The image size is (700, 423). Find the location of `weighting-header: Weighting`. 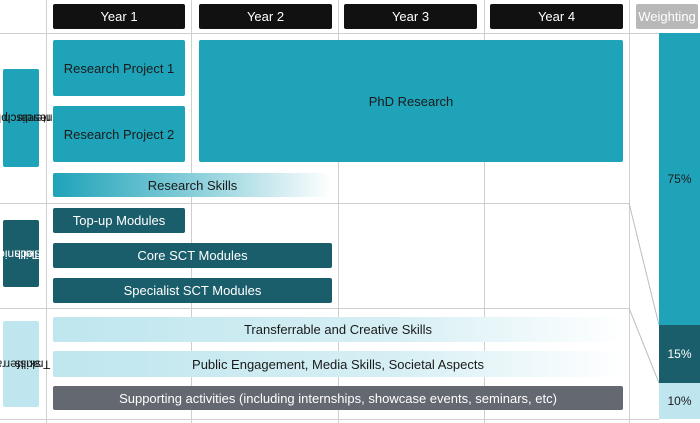

weighting-header: Weighting is located at coordinates (667, 16).